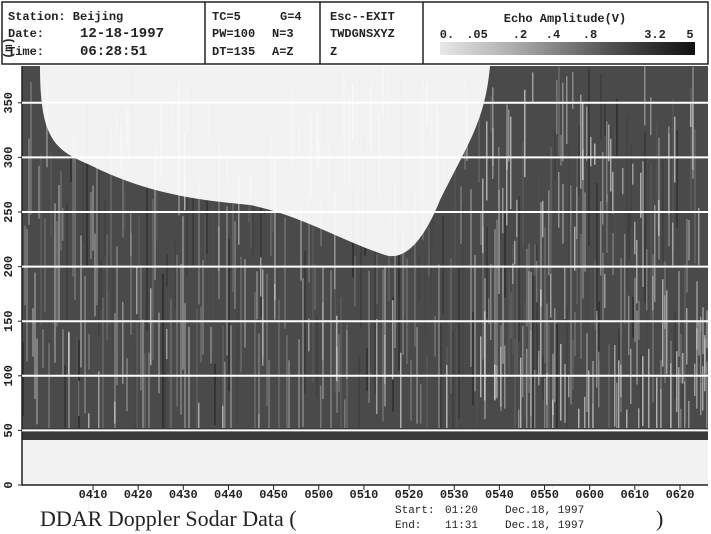 The image size is (711, 534). I want to click on param: A=Z, so click(283, 52).